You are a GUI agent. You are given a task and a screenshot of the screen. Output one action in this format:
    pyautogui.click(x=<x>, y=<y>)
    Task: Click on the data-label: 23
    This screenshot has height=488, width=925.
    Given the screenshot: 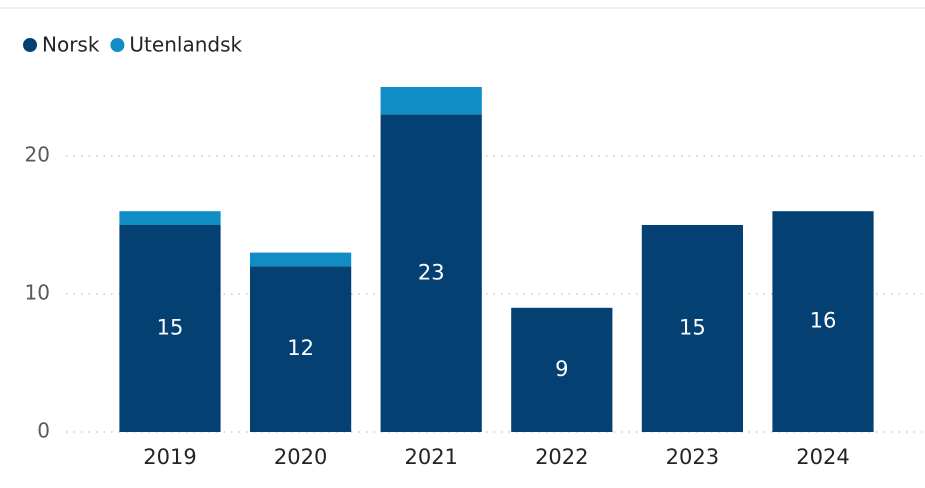 What is the action you would take?
    pyautogui.click(x=431, y=272)
    